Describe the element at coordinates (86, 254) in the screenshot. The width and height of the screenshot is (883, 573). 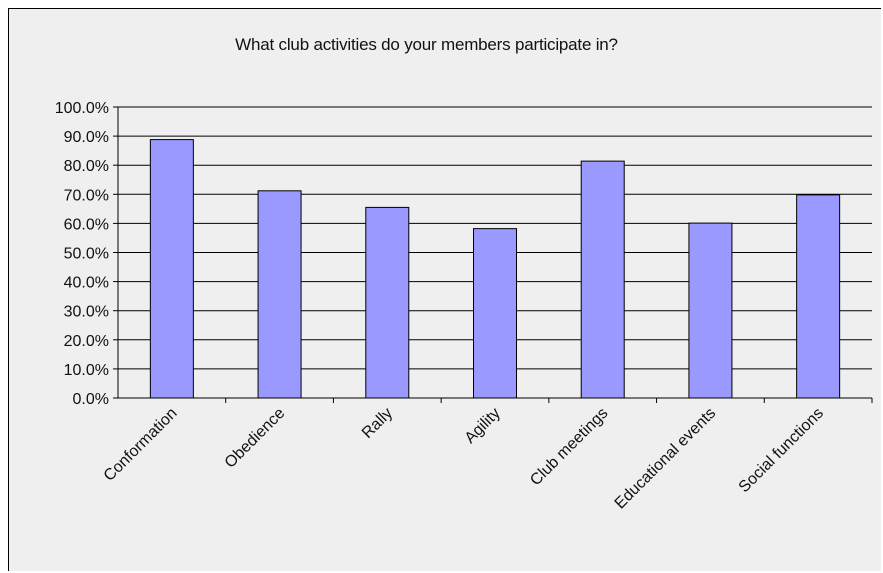
I see `y-tick-label: 50.0%` at that location.